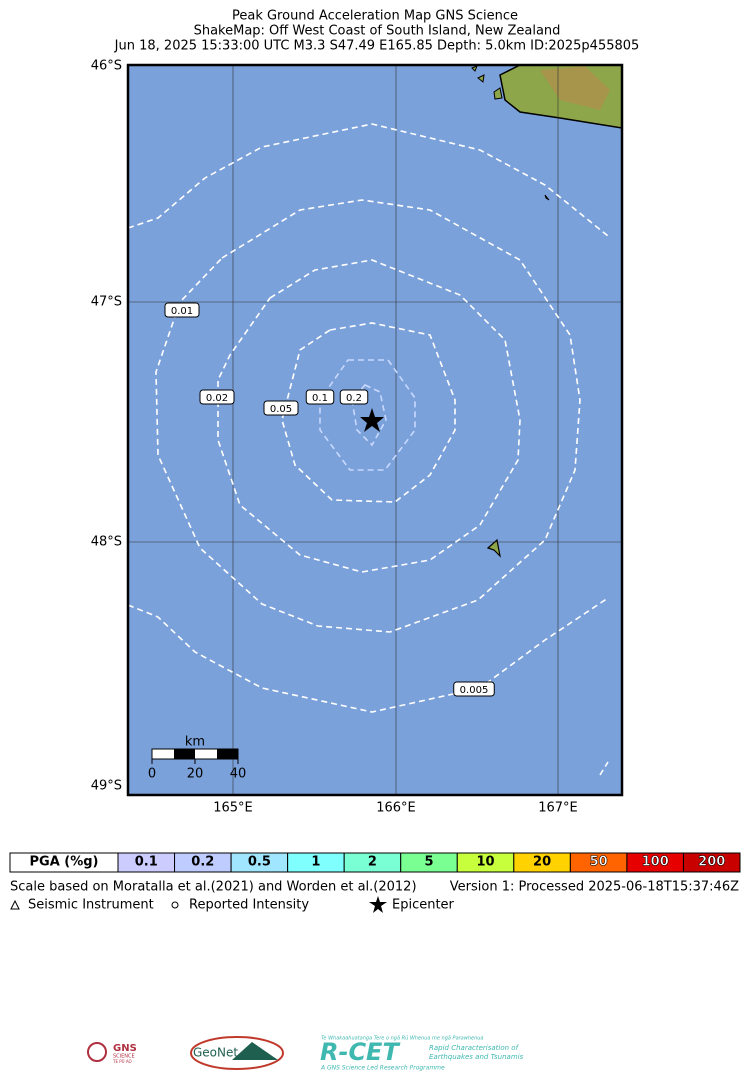 This screenshot has height=1087, width=749. I want to click on logo-text: Rapid Characterisation of, so click(474, 1048).